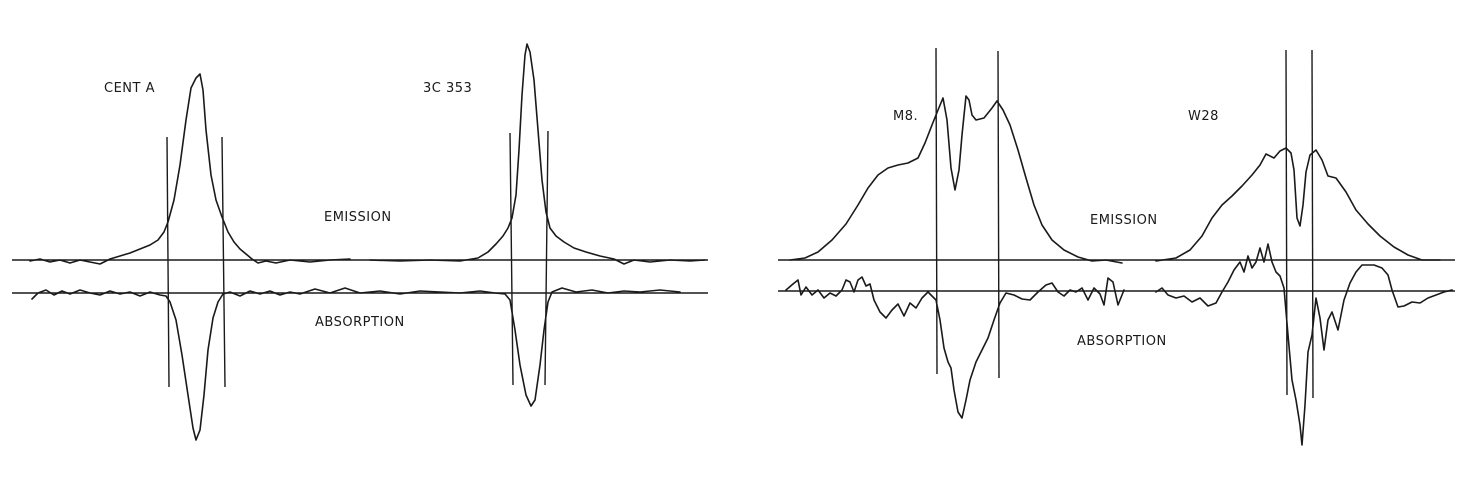 The image size is (1483, 480). What do you see at coordinates (1203, 116) in the screenshot?
I see `w28-label: W28` at bounding box center [1203, 116].